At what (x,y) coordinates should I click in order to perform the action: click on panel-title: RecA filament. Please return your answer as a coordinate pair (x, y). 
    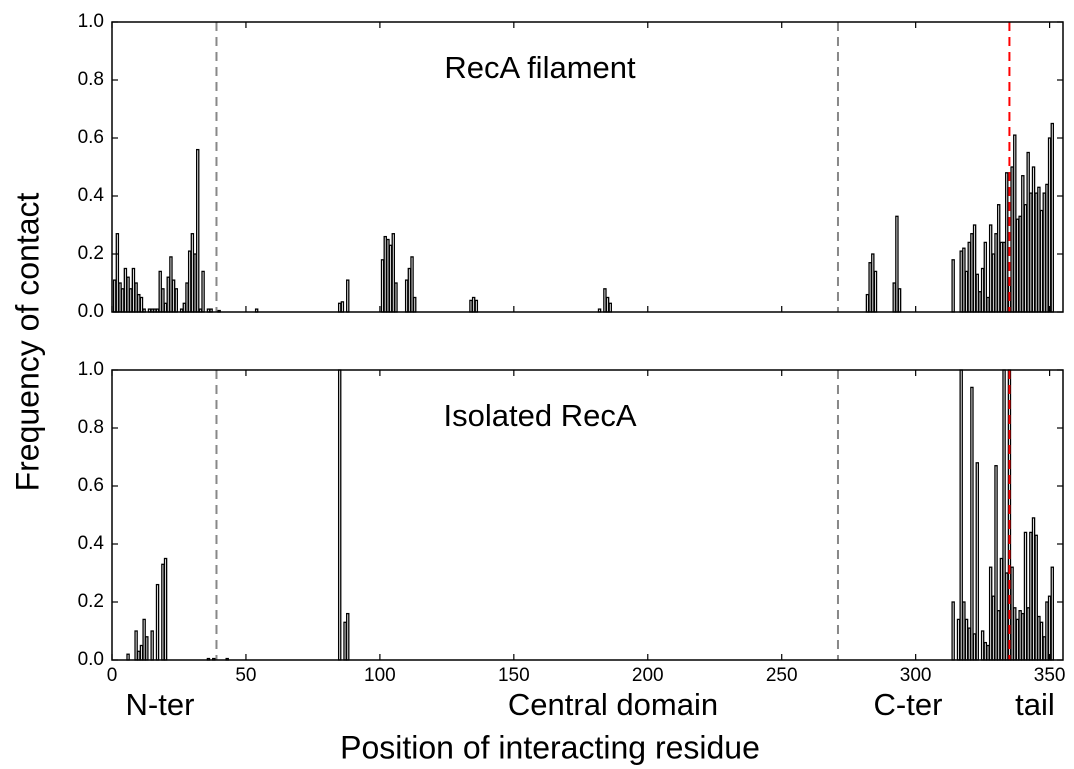
    Looking at the image, I should click on (540, 67).